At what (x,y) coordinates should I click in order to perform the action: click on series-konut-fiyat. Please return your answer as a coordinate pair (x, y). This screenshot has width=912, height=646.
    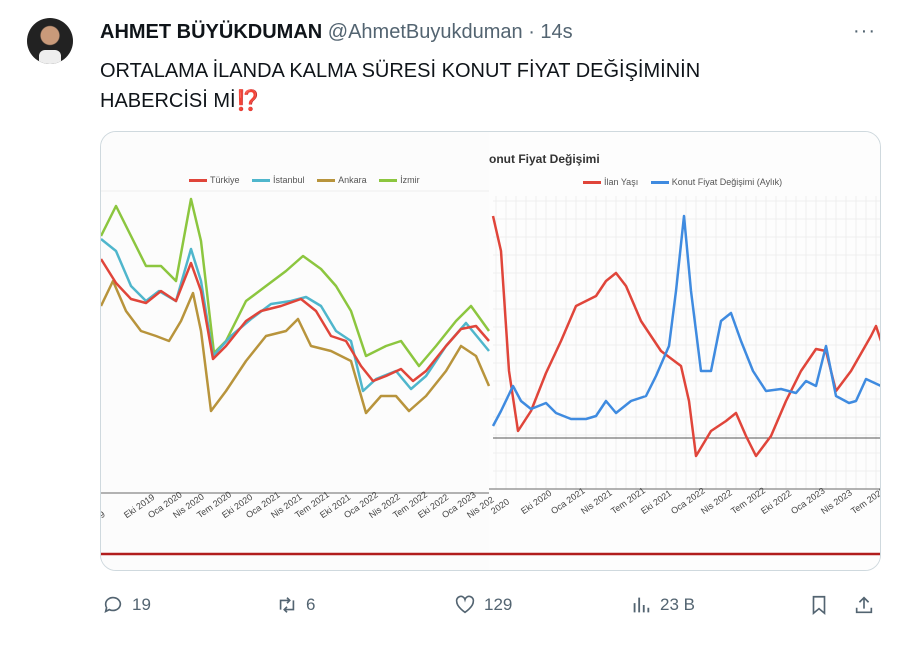
    Looking at the image, I should click on (685, 320).